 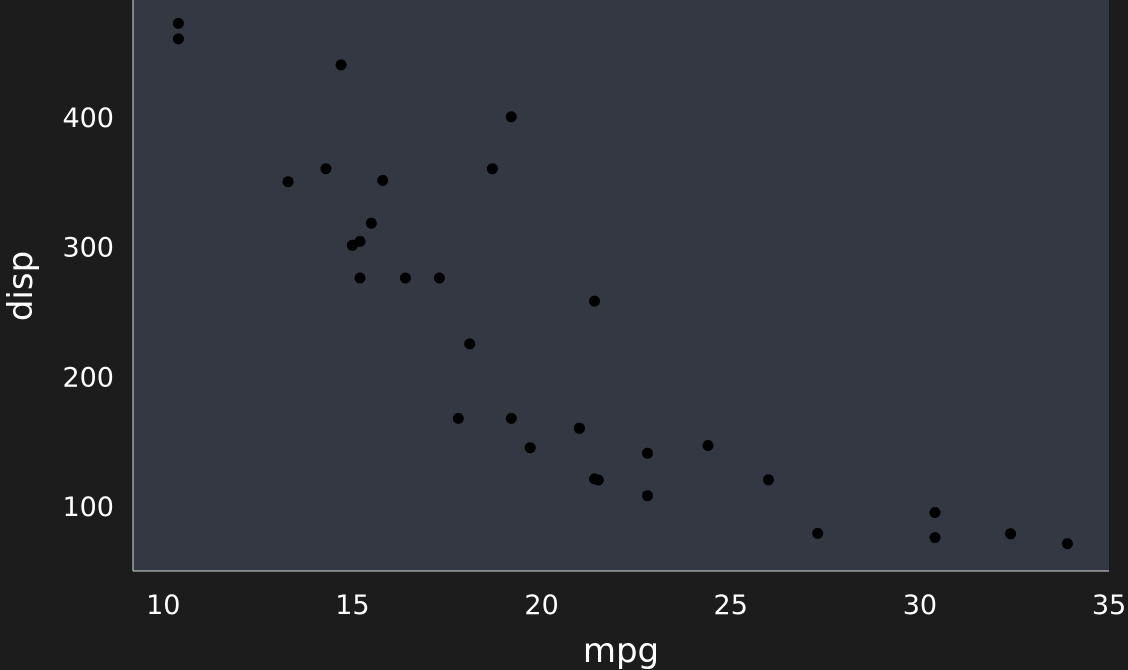 What do you see at coordinates (88, 118) in the screenshot?
I see `y-tick-label: 400` at bounding box center [88, 118].